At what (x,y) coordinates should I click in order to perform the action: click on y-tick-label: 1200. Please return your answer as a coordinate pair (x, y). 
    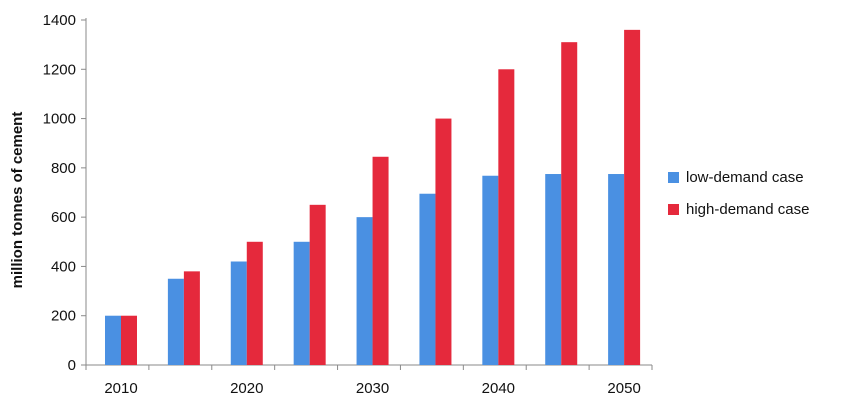
    Looking at the image, I should click on (59, 69).